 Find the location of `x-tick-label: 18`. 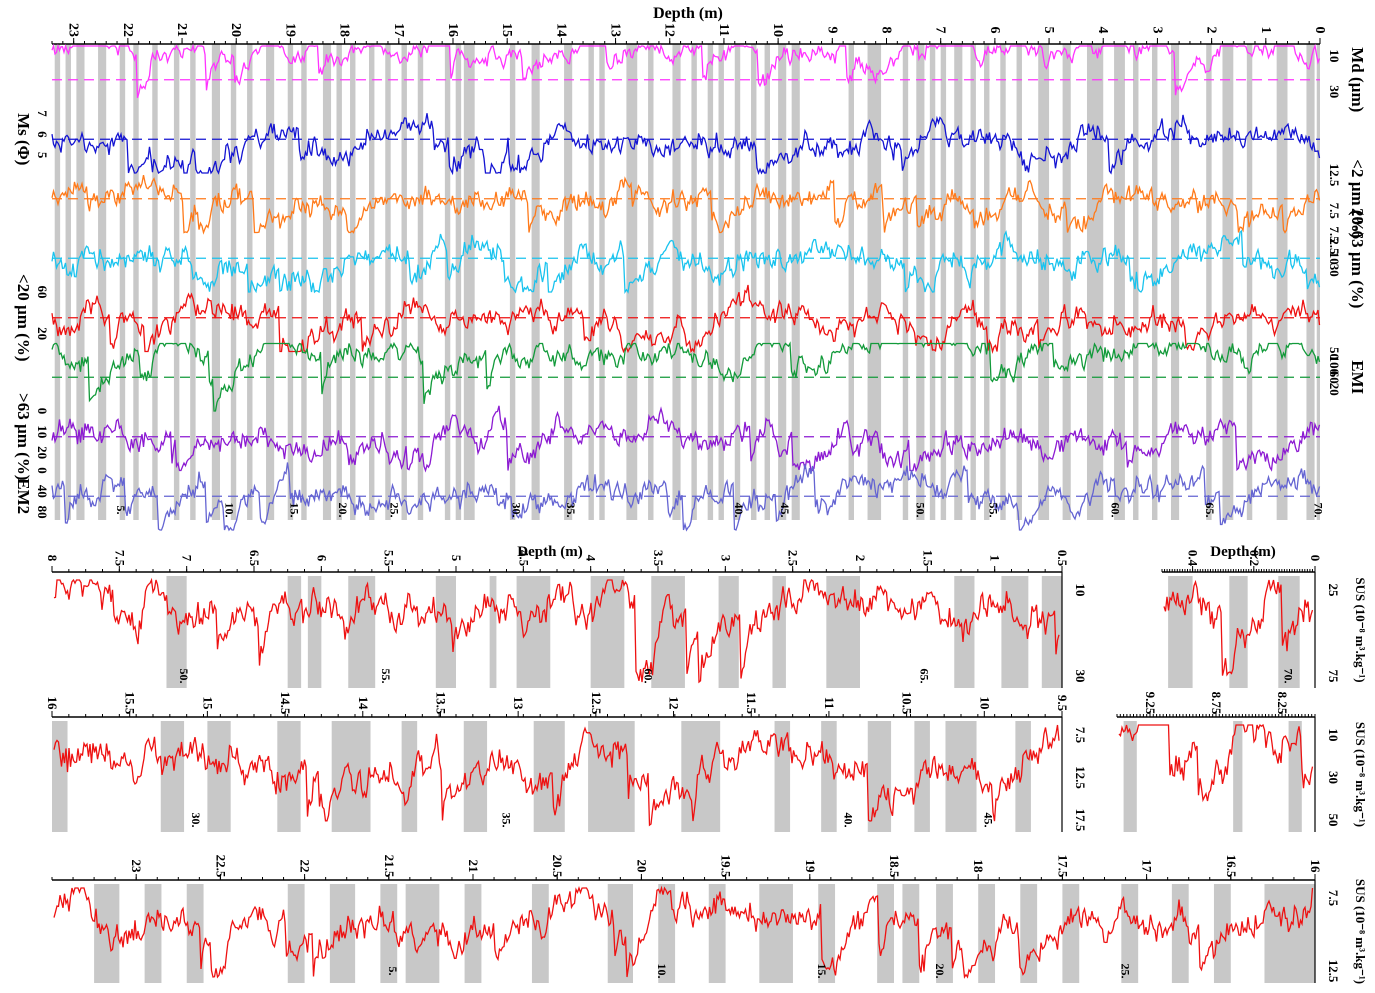

x-tick-label: 18 is located at coordinates (344, 30).